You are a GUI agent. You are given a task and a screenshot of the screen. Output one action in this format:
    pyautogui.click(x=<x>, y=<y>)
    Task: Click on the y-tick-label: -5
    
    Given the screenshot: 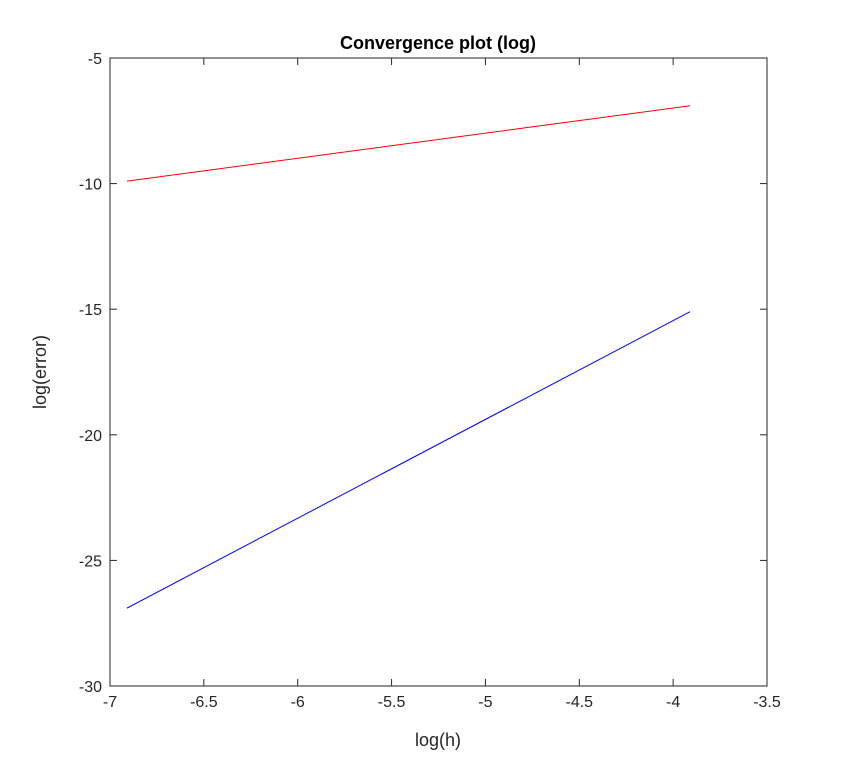 What is the action you would take?
    pyautogui.click(x=95, y=59)
    